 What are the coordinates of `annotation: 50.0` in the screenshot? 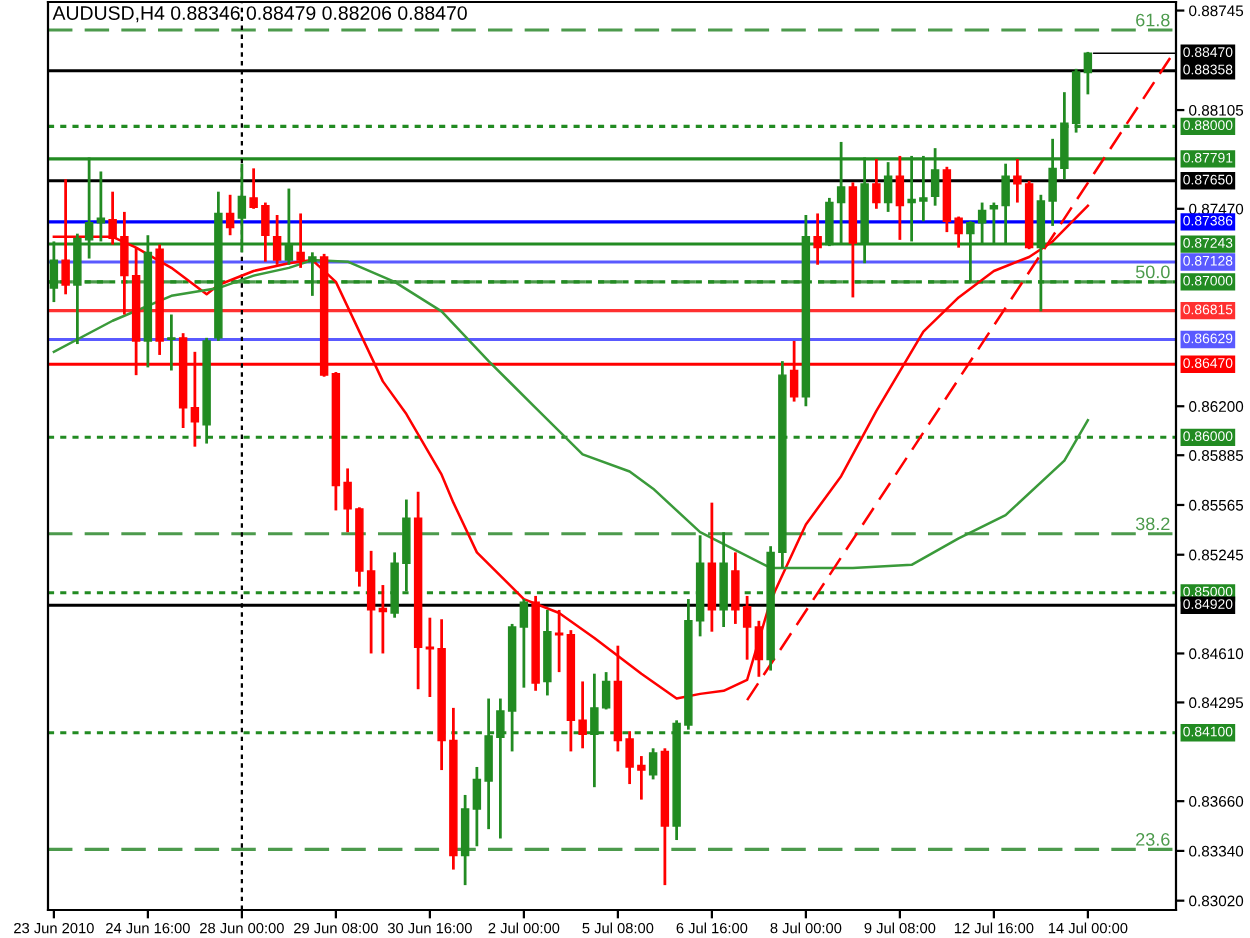 It's located at (1152, 272).